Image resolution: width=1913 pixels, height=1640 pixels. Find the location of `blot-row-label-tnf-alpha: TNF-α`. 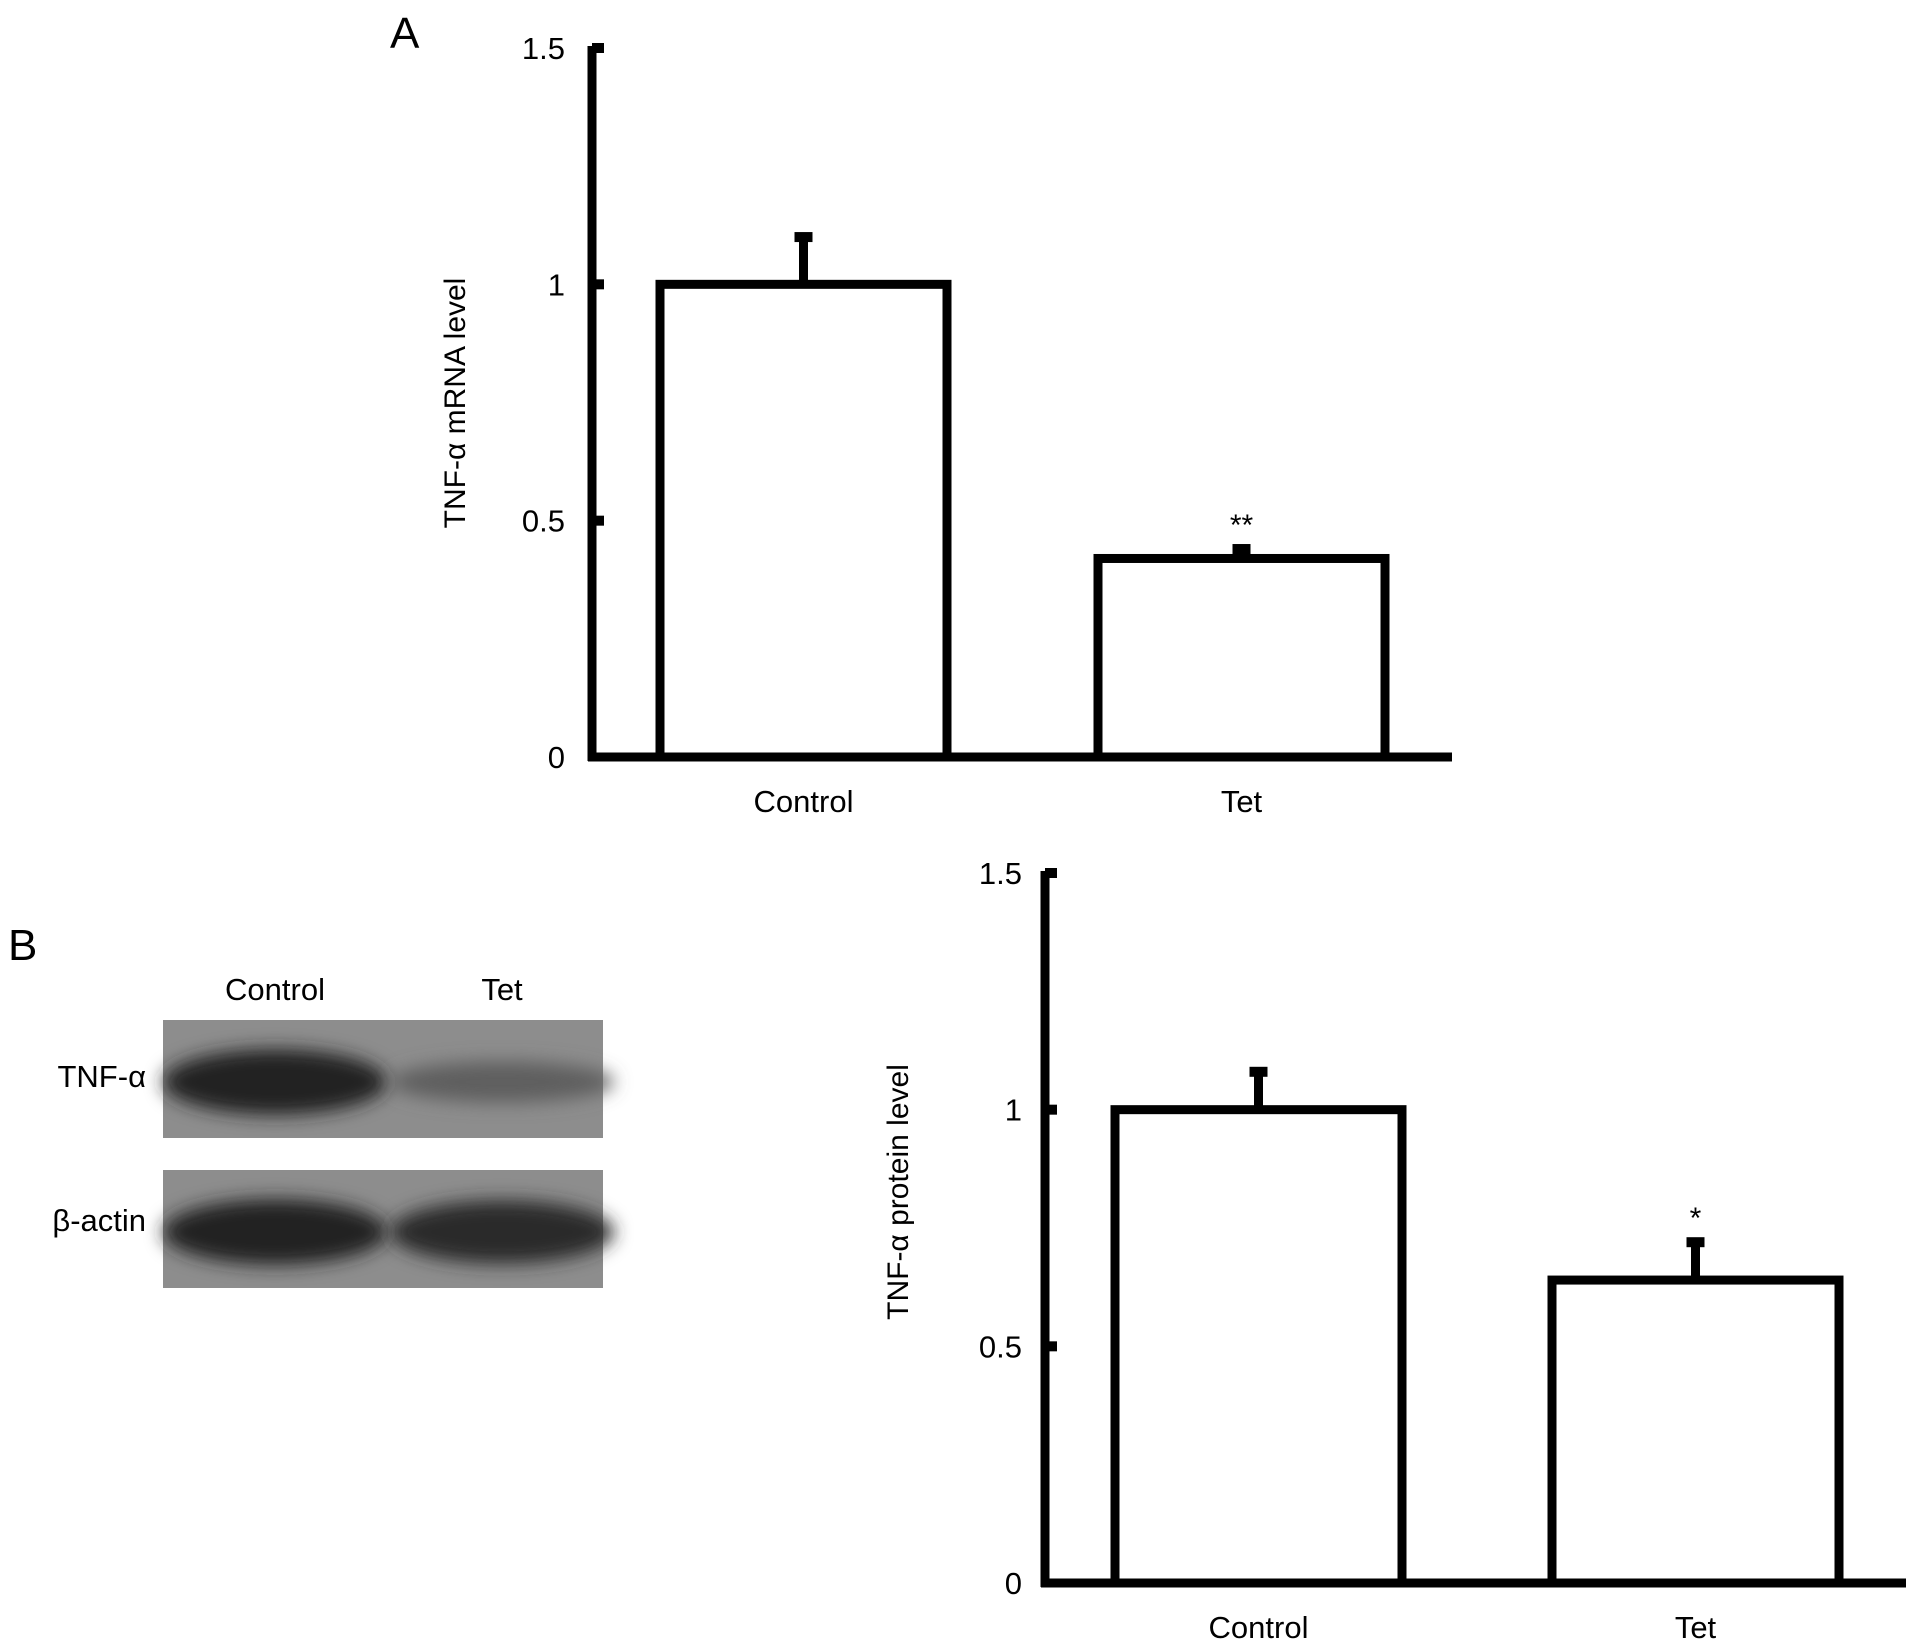

blot-row-label-tnf-alpha: TNF-α is located at coordinates (101, 1076).